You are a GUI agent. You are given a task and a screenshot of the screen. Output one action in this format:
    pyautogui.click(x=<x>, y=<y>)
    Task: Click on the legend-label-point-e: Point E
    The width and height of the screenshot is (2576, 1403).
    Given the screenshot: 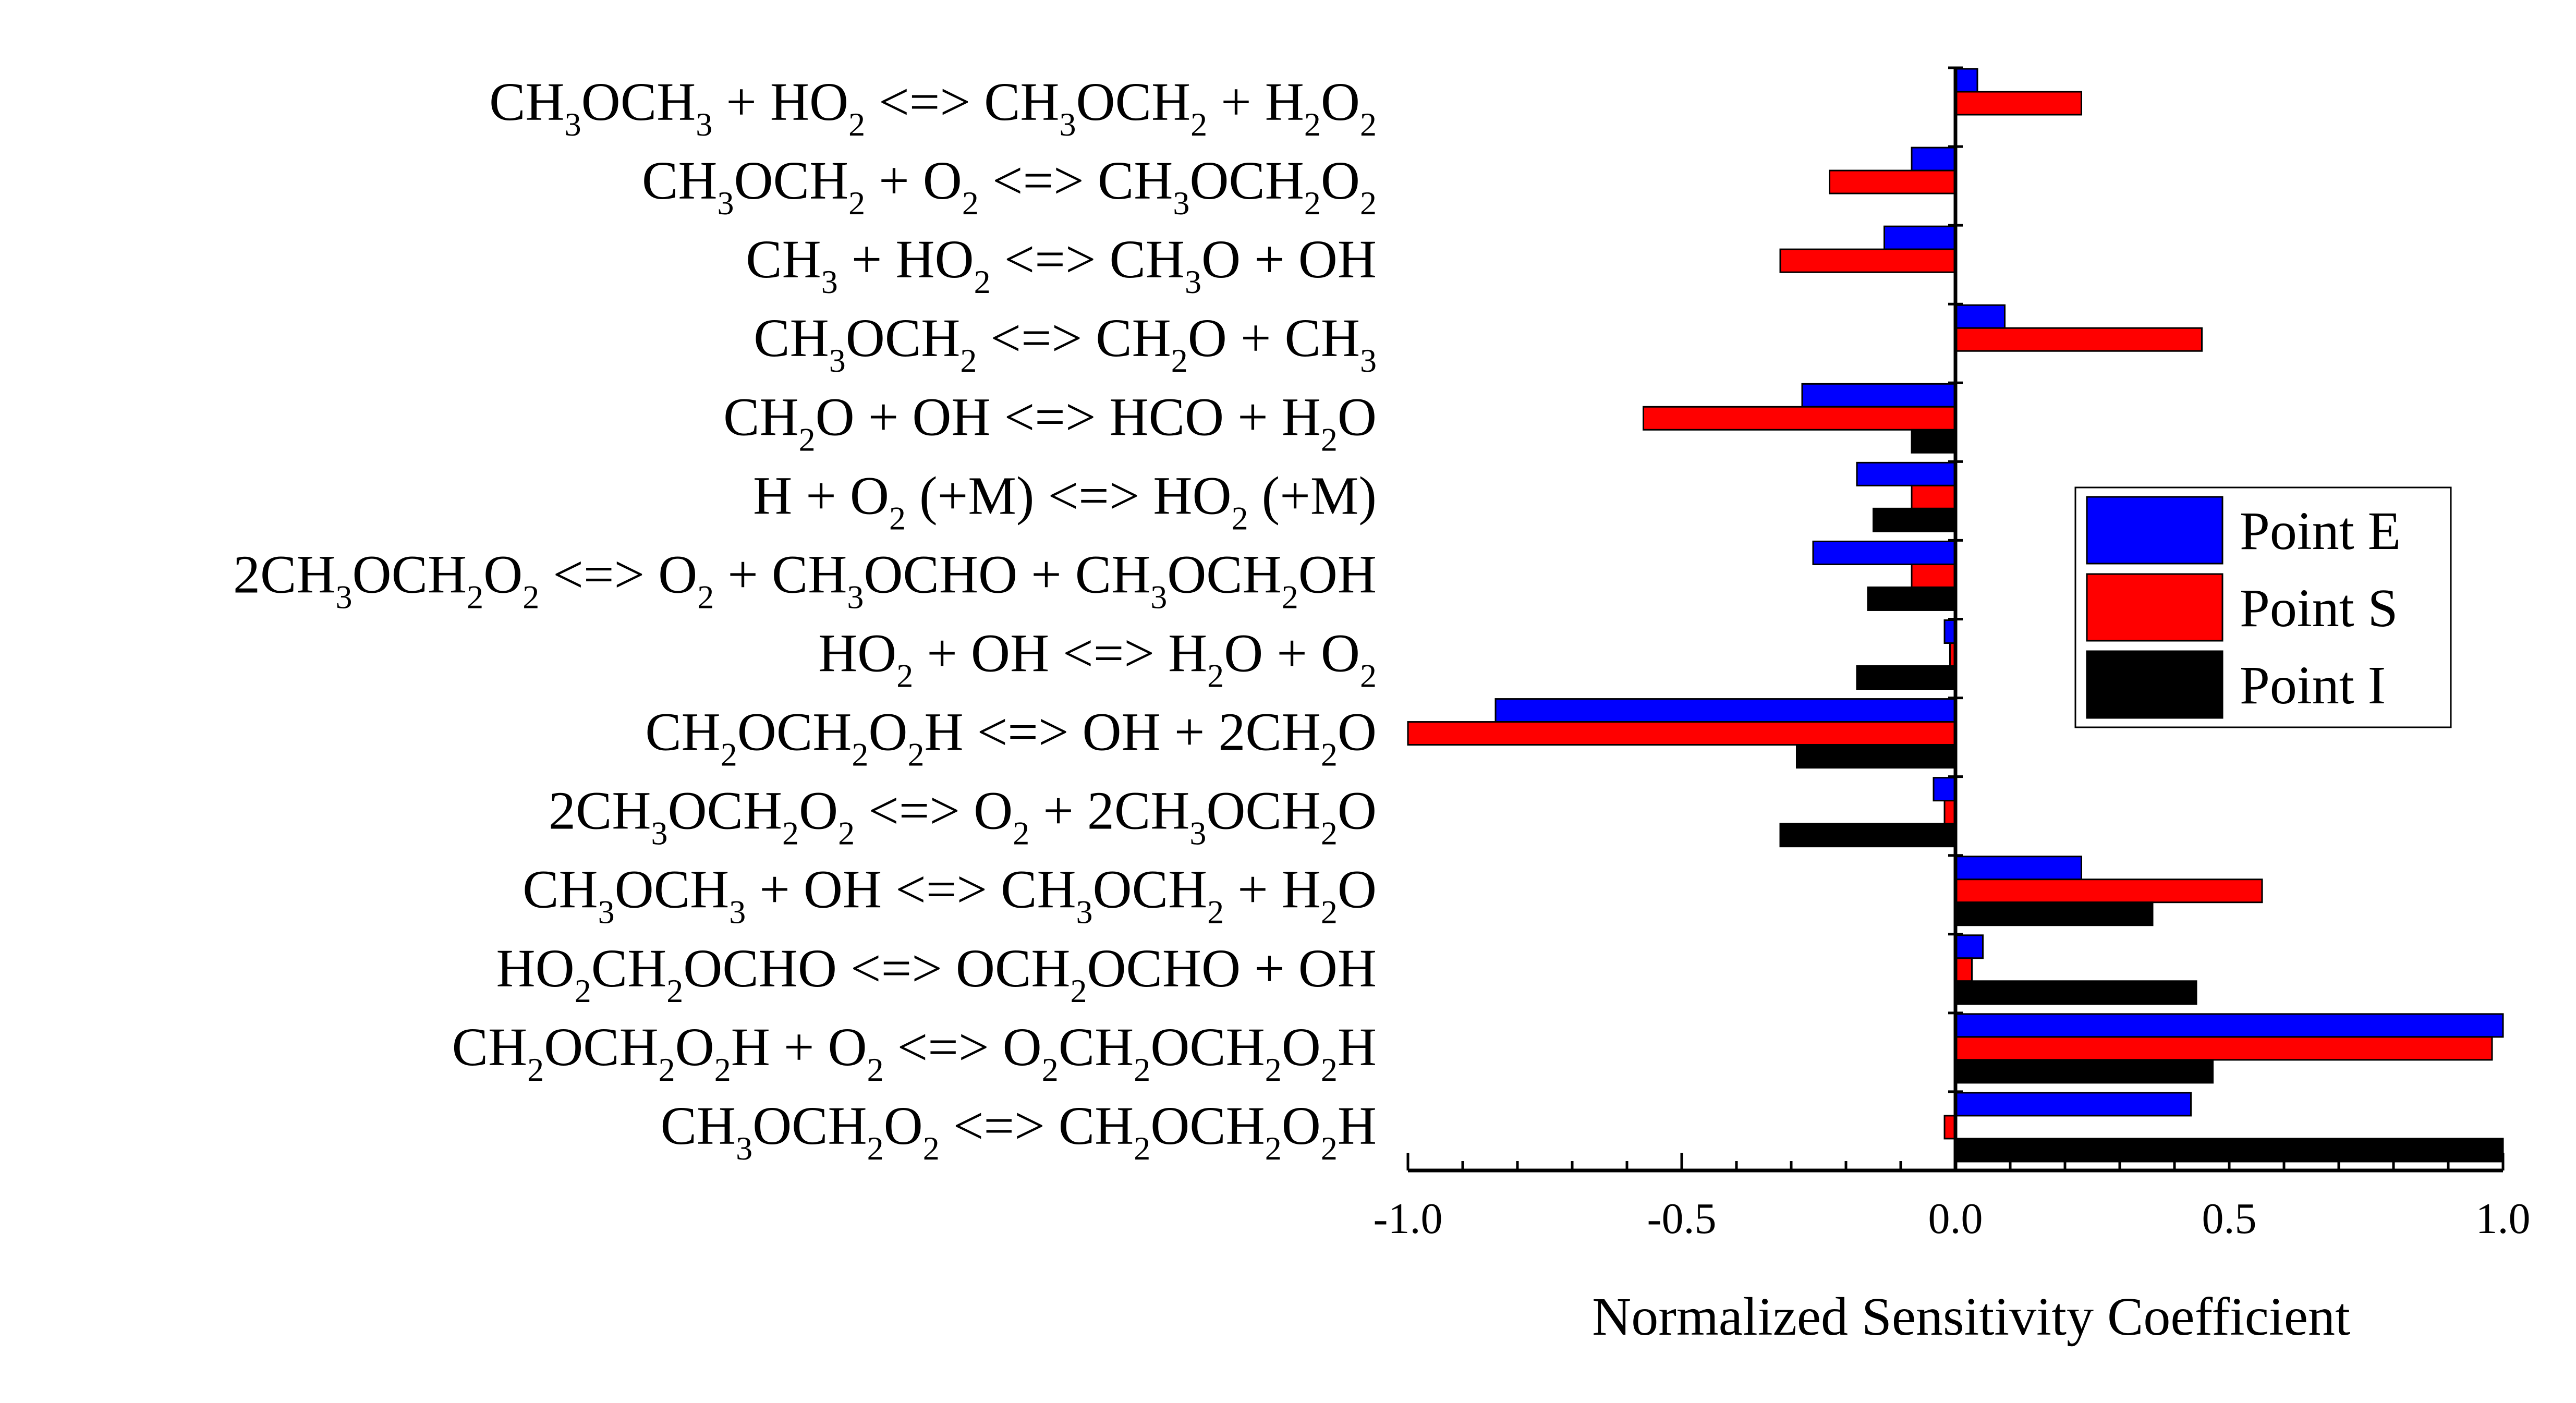 What is the action you would take?
    pyautogui.click(x=2320, y=531)
    